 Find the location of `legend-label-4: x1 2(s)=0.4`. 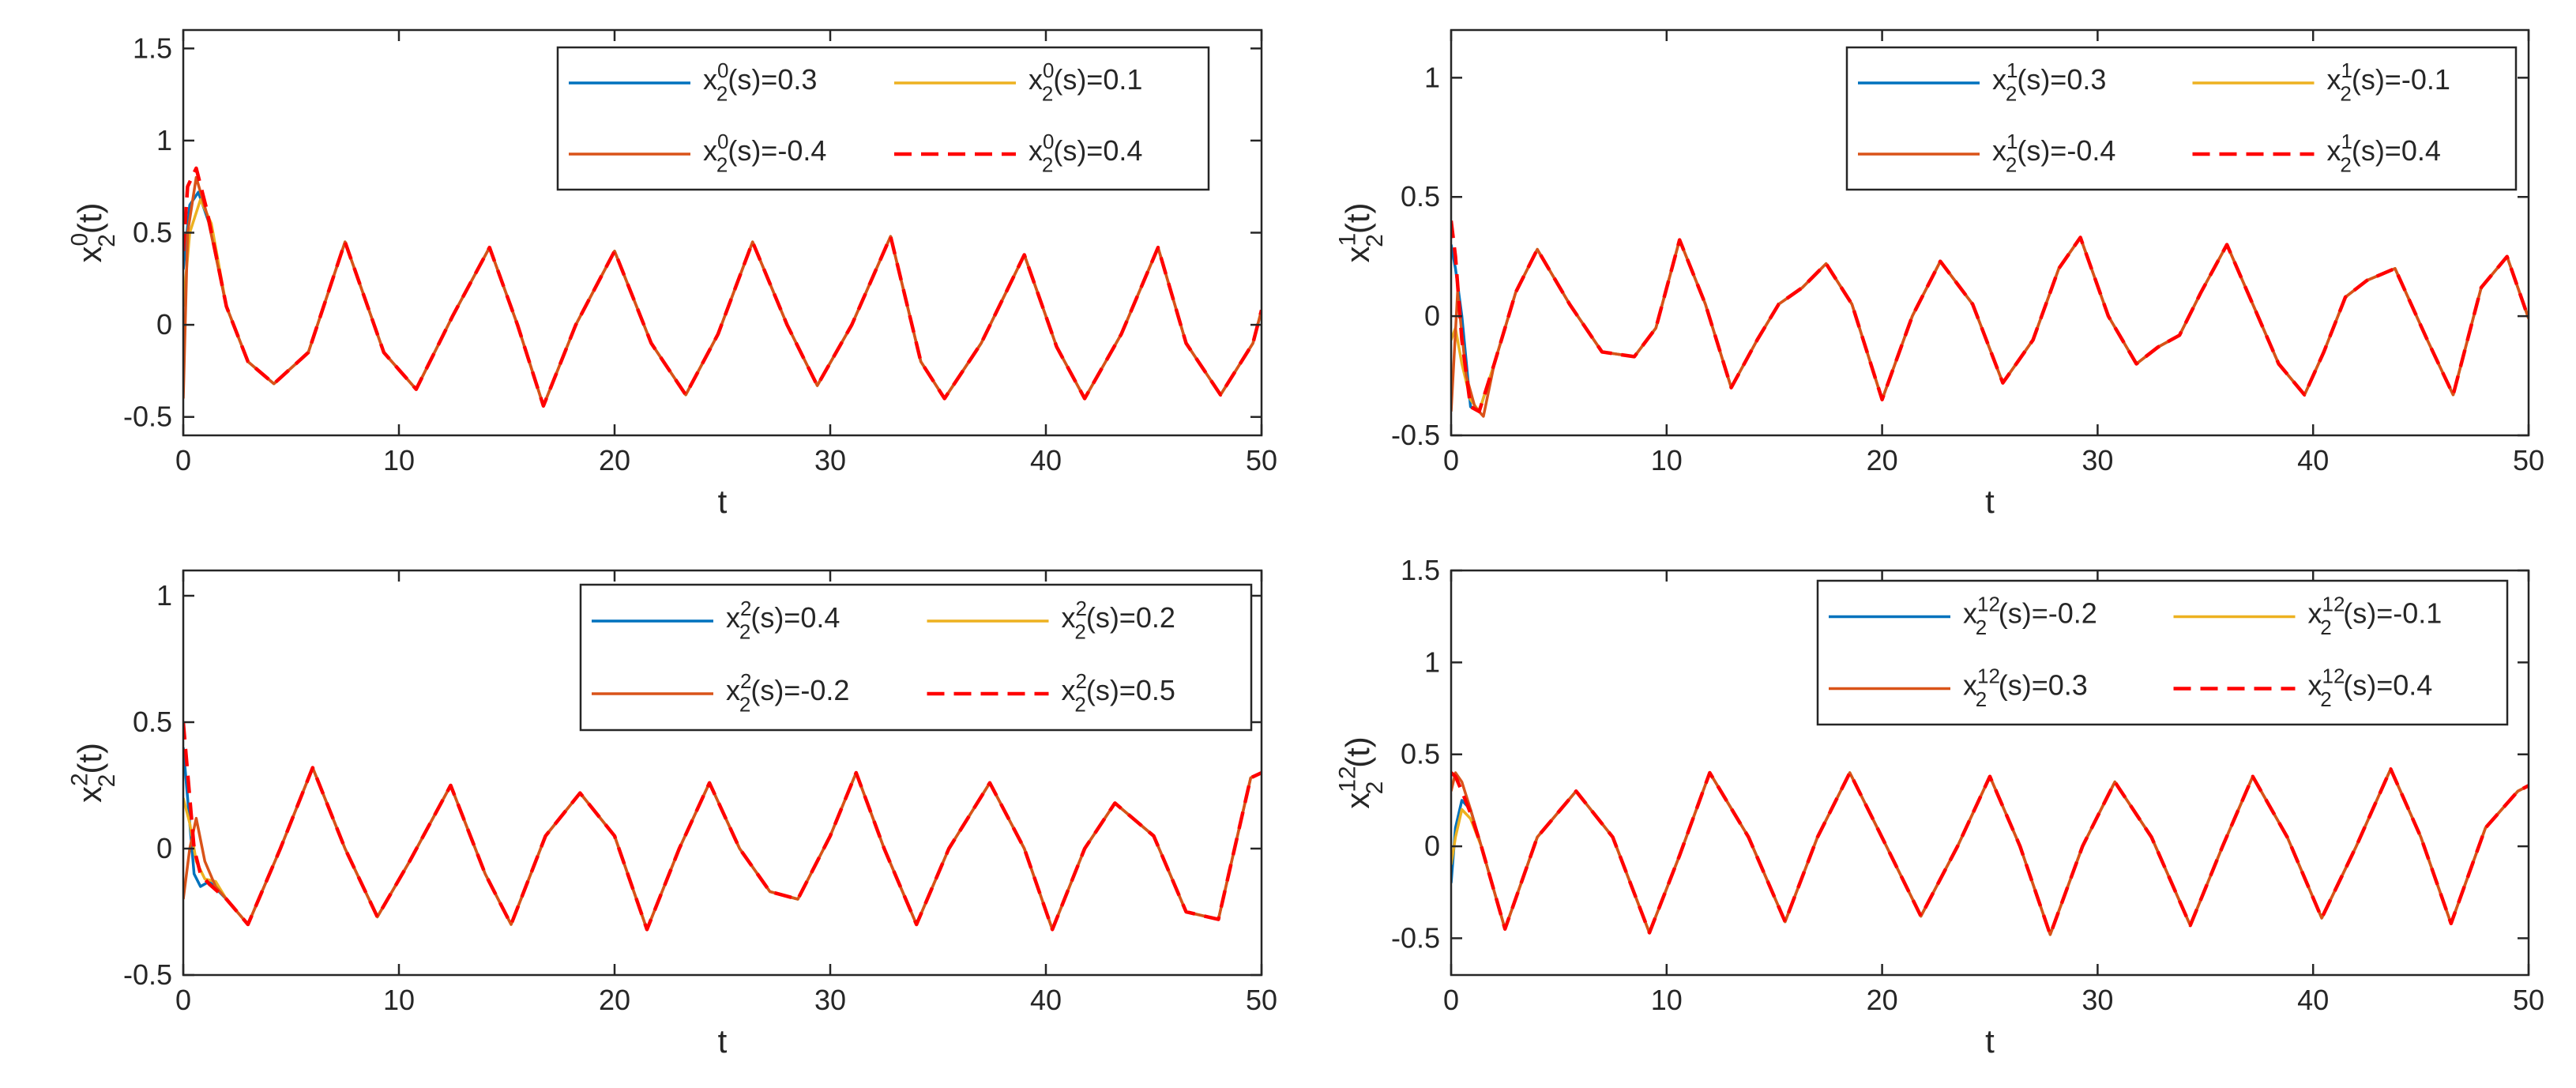

legend-label-4: x1 2(s)=0.4 is located at coordinates (2384, 153).